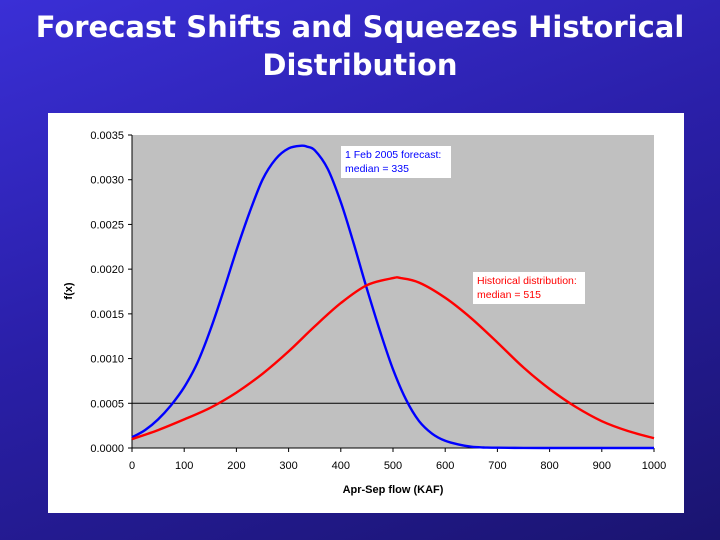 The width and height of the screenshot is (720, 540). I want to click on x-tick-label: 0, so click(132, 466).